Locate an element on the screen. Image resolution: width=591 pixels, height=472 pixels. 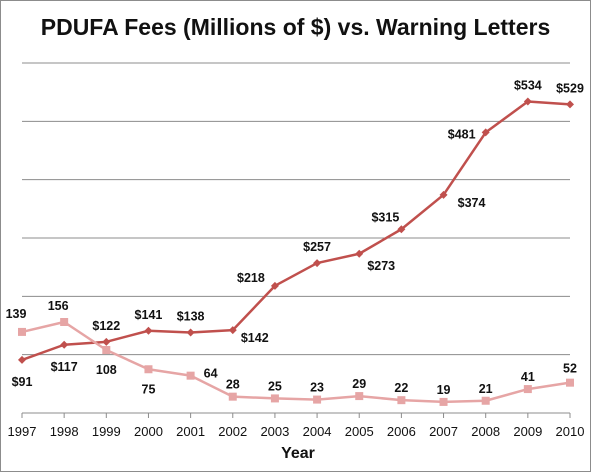
x-tick-label: 2002 is located at coordinates (232, 431).